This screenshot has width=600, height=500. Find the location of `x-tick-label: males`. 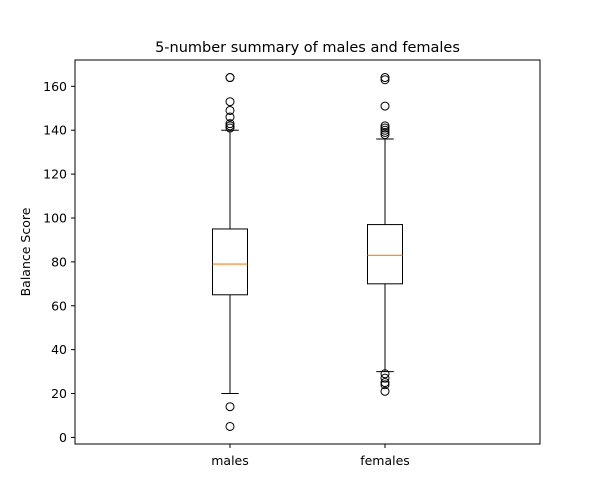

x-tick-label: males is located at coordinates (230, 460).